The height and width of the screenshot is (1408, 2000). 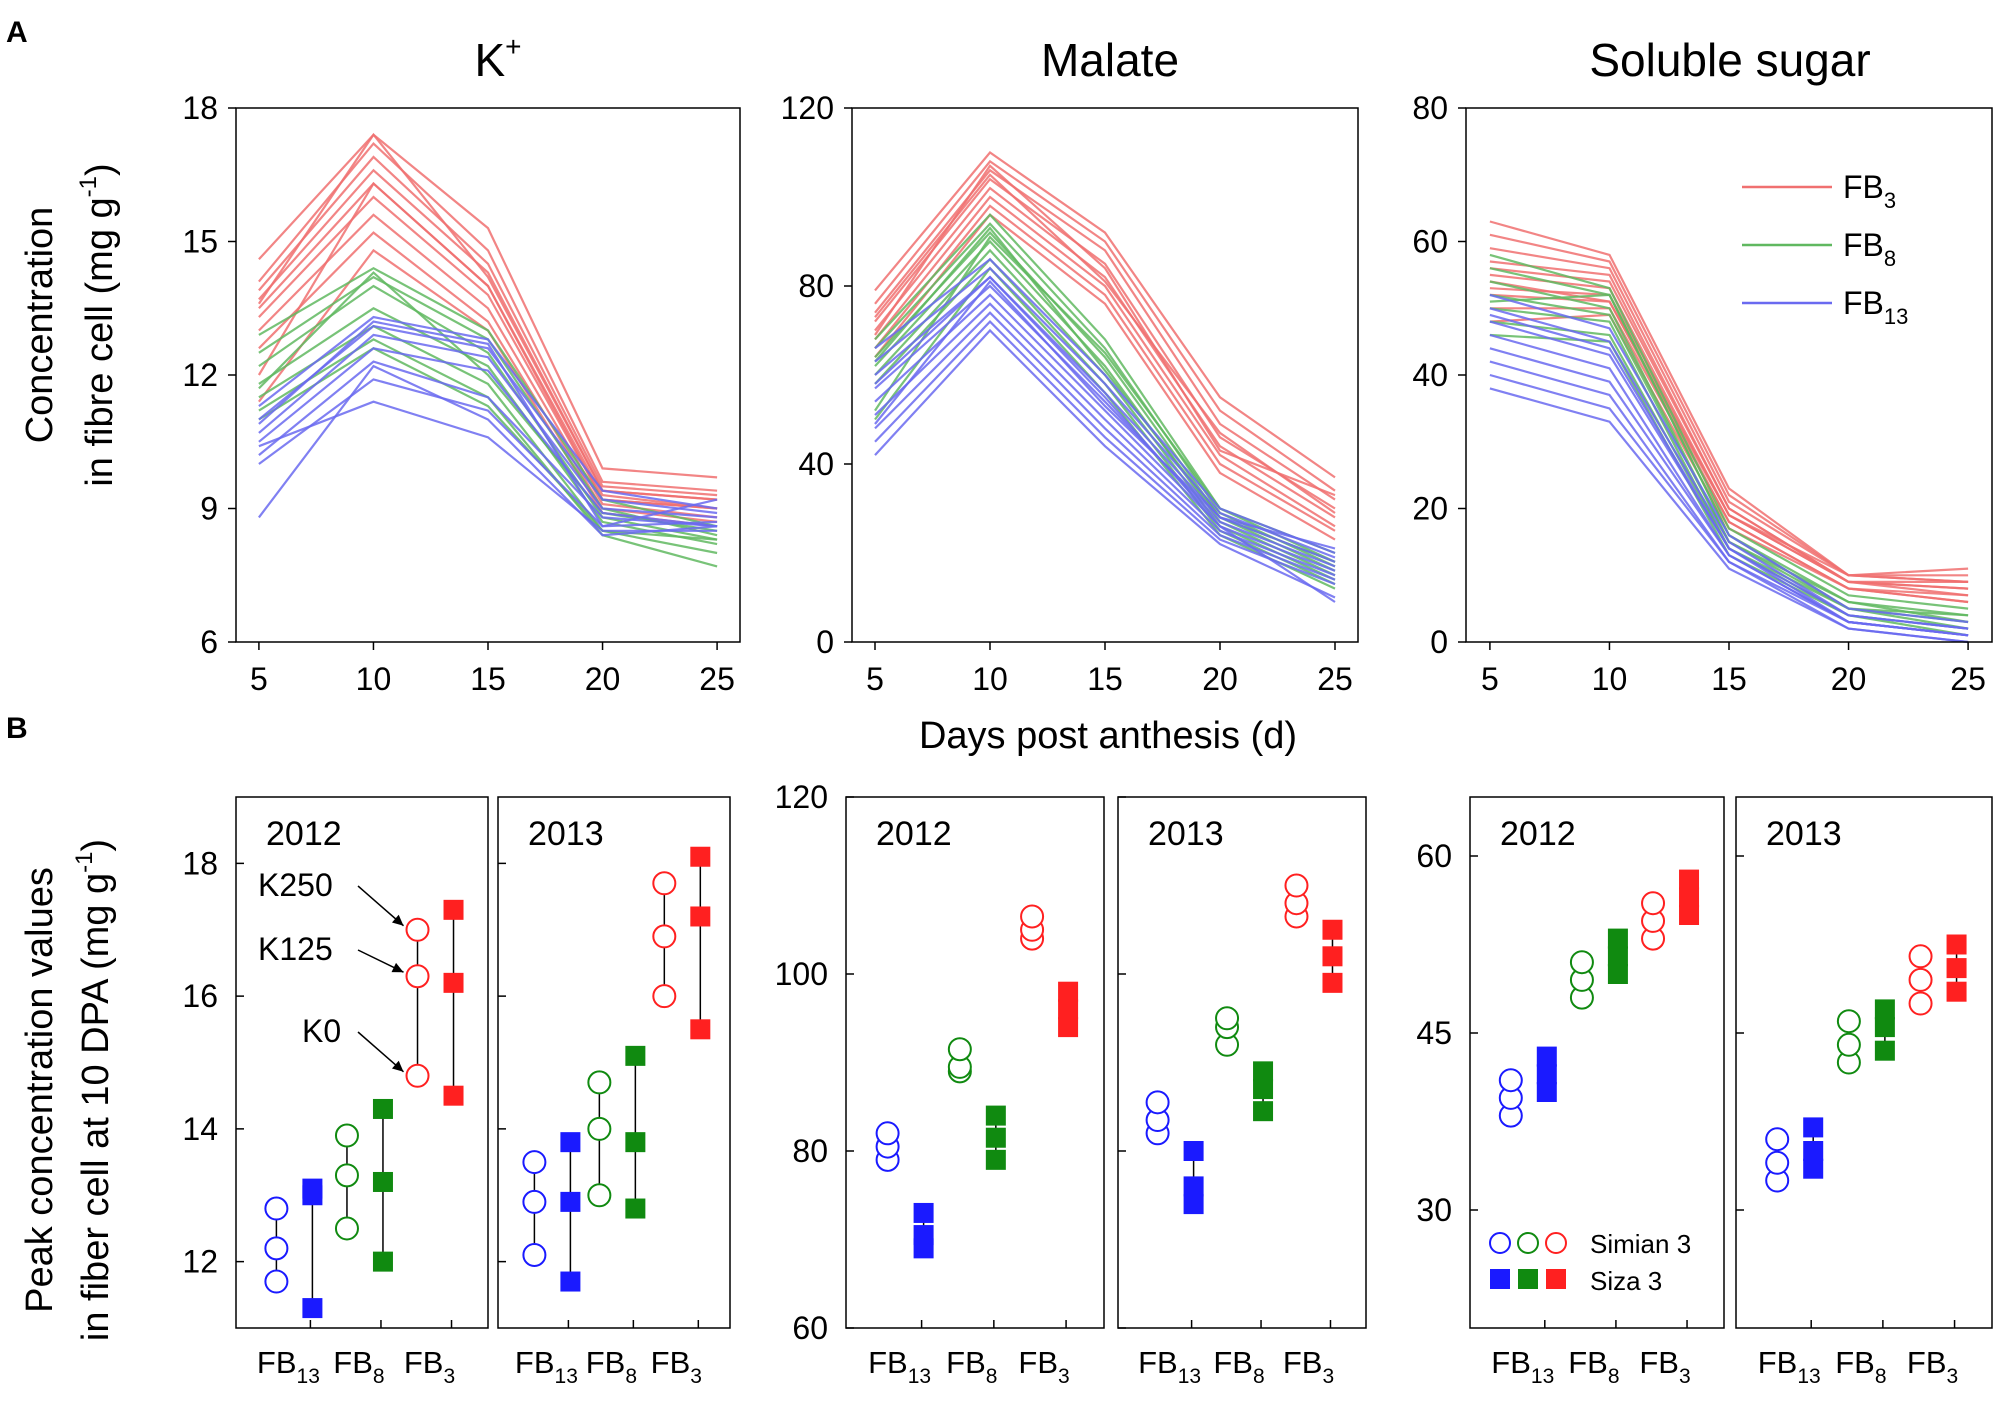 What do you see at coordinates (1335, 679) in the screenshot?
I see `x-tick-label: 25` at bounding box center [1335, 679].